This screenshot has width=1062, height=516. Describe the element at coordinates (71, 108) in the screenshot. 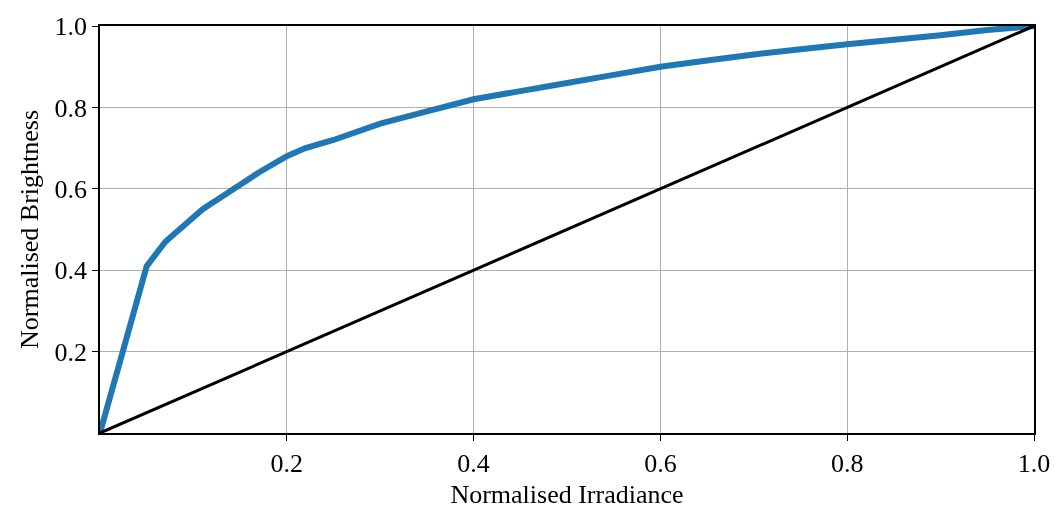

I see `y-tick-label: 0.8` at that location.